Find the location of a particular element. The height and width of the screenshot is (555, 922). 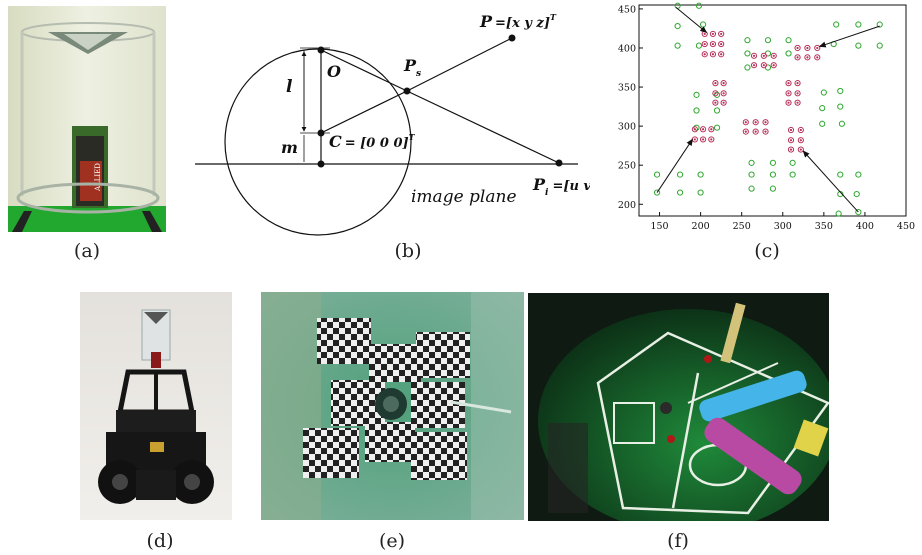

label-image-plane: image plane is located at coordinates (464, 197).